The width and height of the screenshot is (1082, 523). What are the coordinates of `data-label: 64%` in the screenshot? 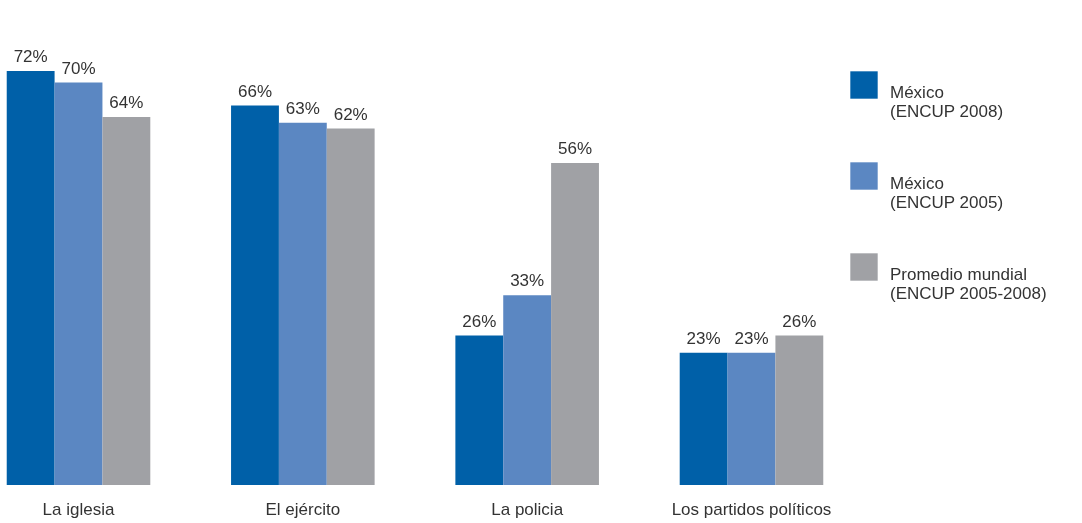 It's located at (126, 102).